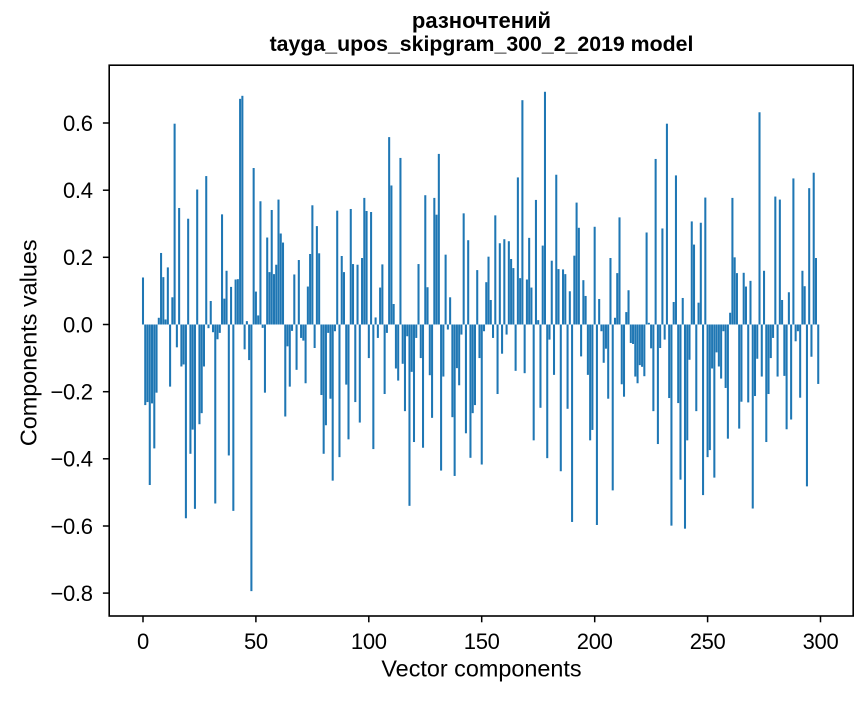 This screenshot has height=701, width=867. I want to click on svg-text: 300, so click(821, 641).